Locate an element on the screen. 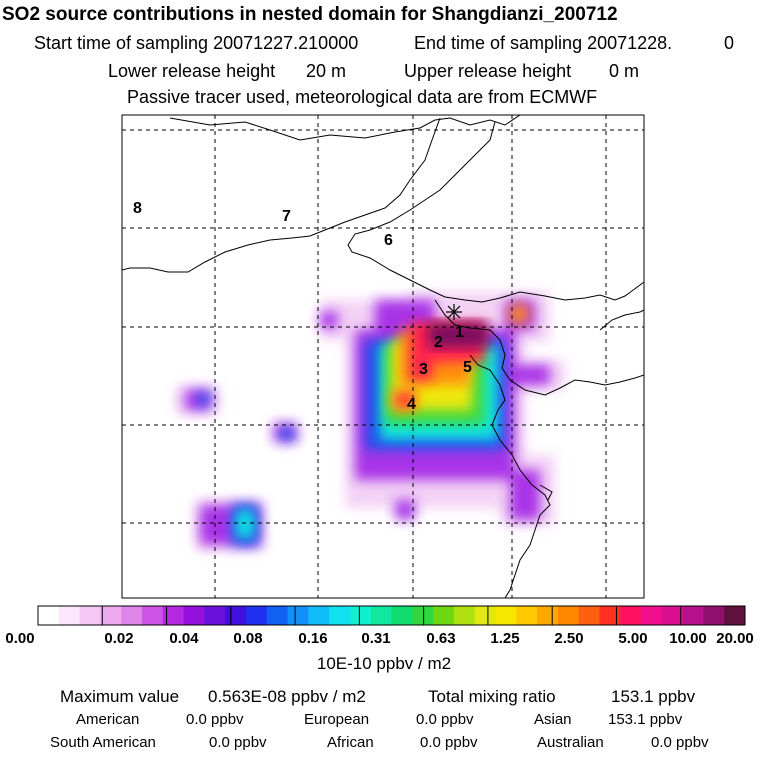 Image resolution: width=768 pixels, height=768 pixels. colorbar-tick-label: 2.50 is located at coordinates (569, 638).